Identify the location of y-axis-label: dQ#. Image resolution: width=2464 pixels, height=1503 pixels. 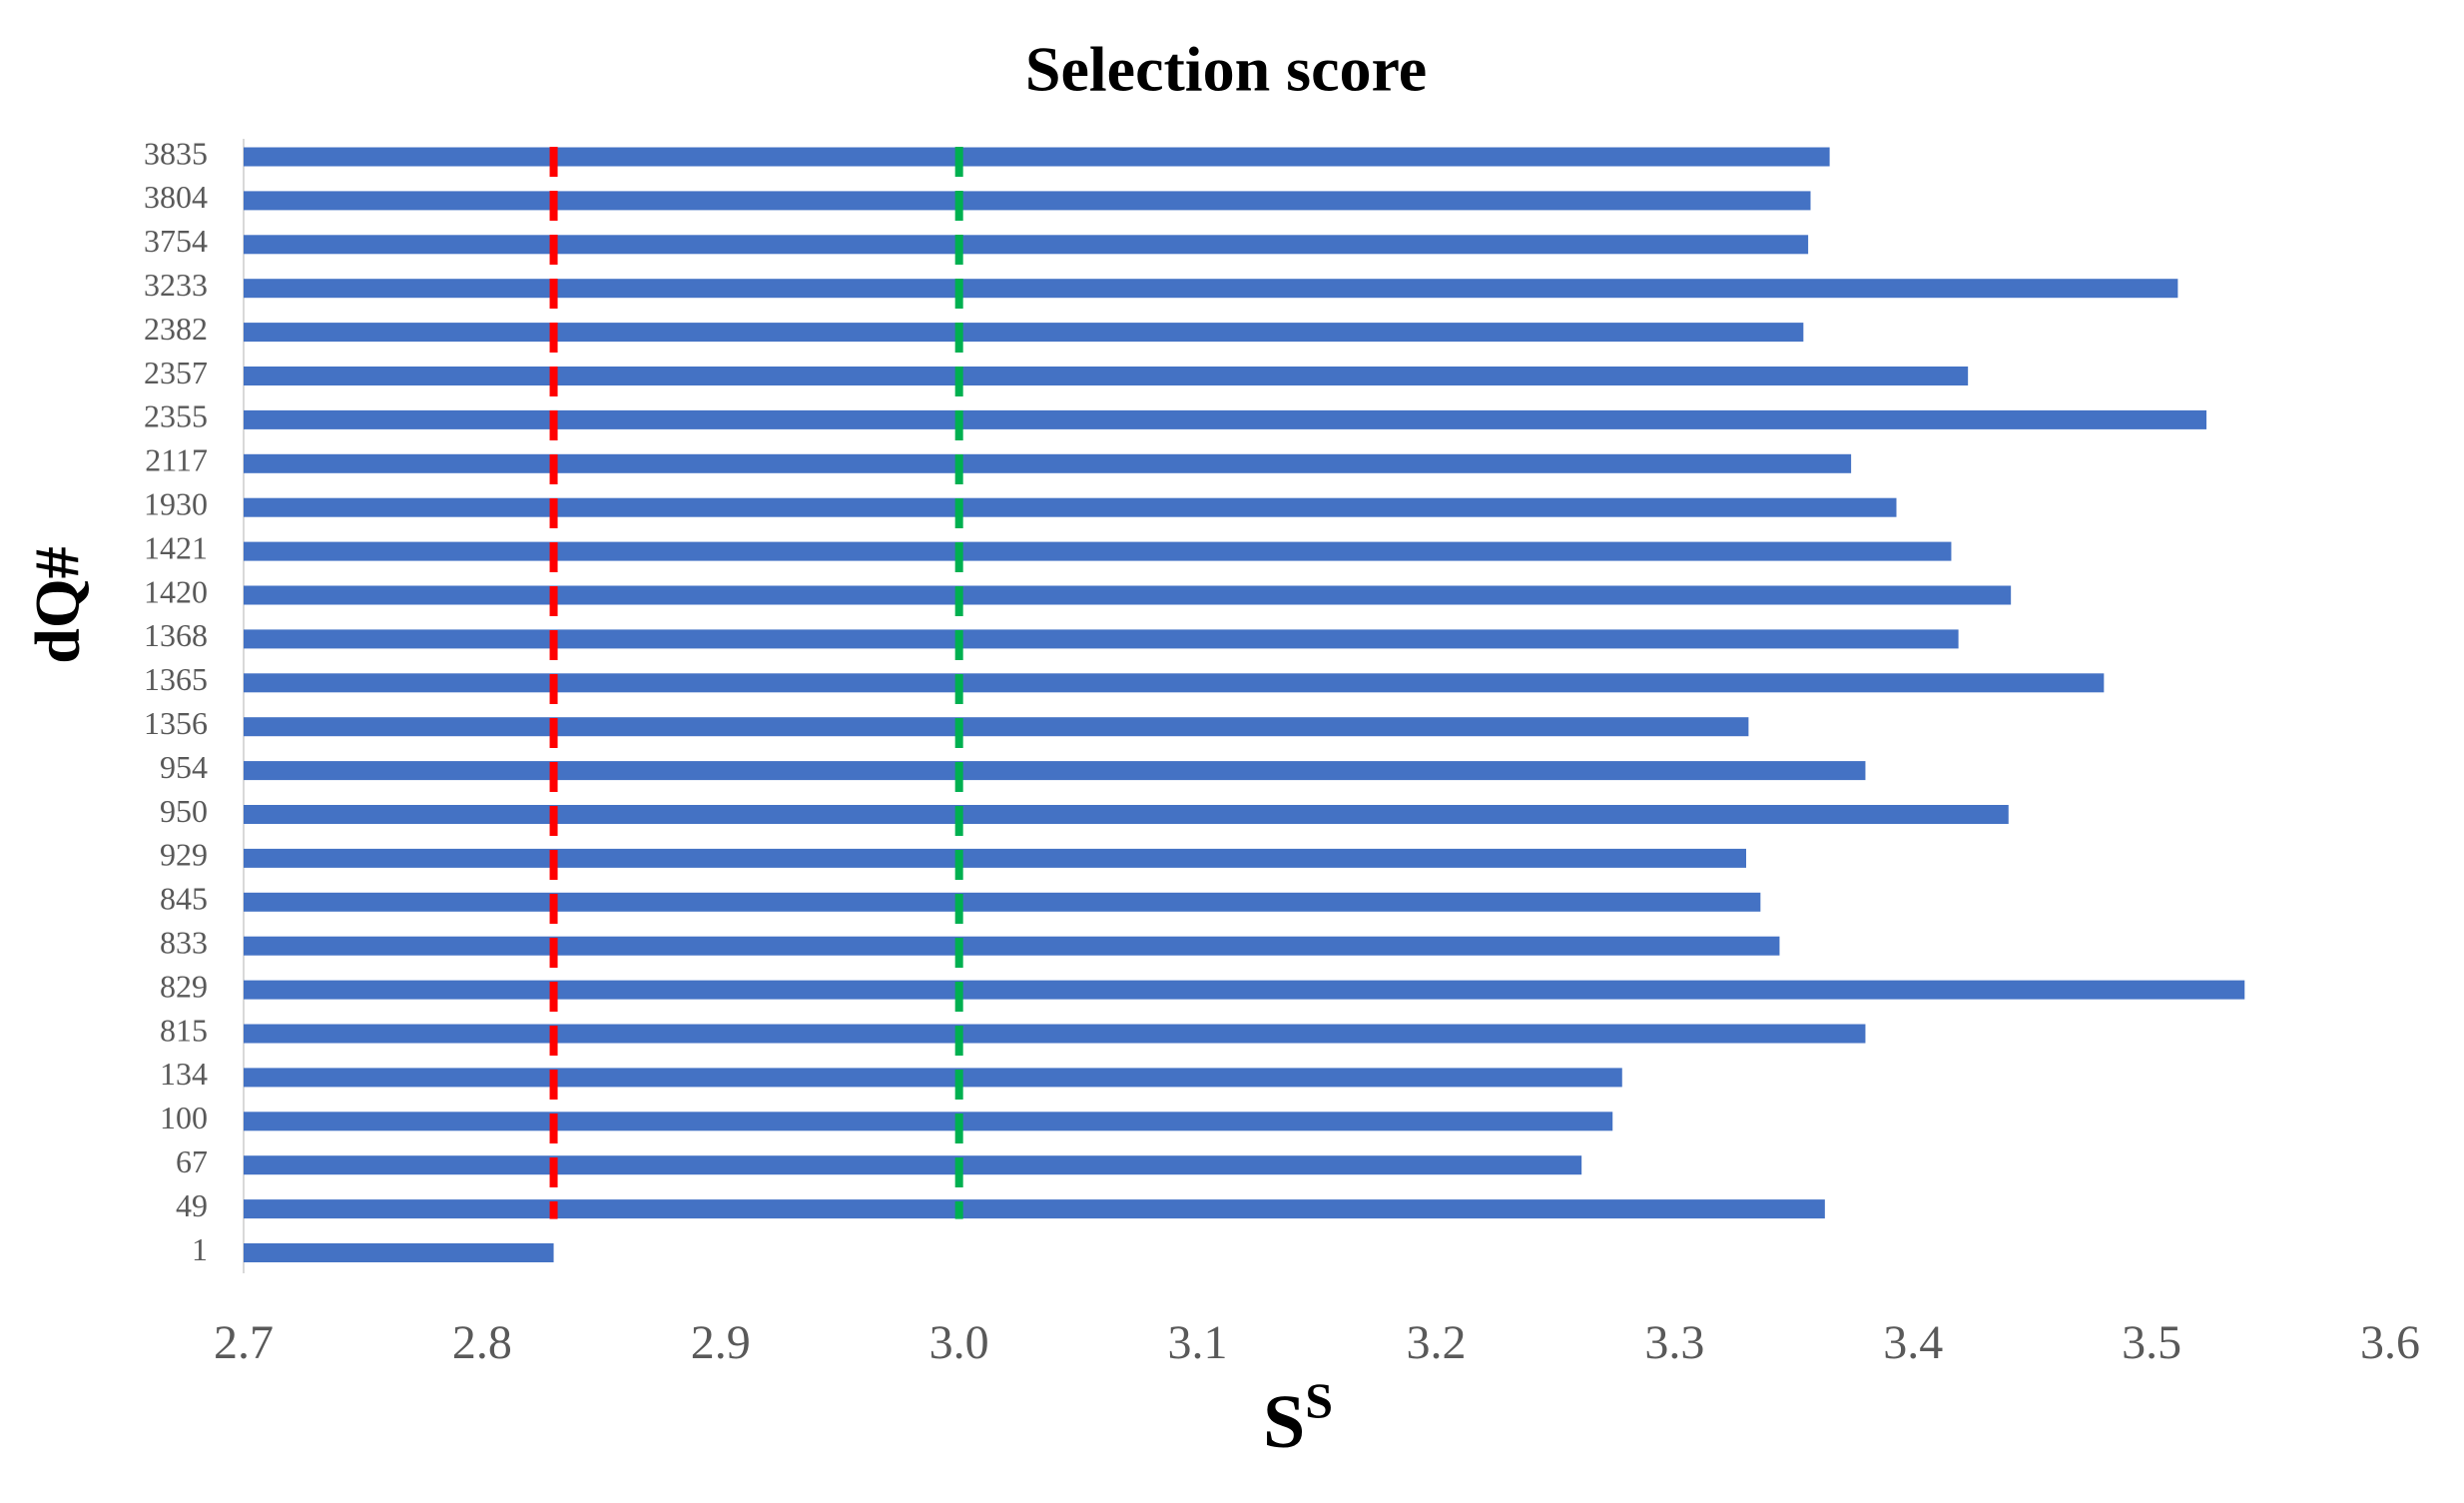
(57, 604).